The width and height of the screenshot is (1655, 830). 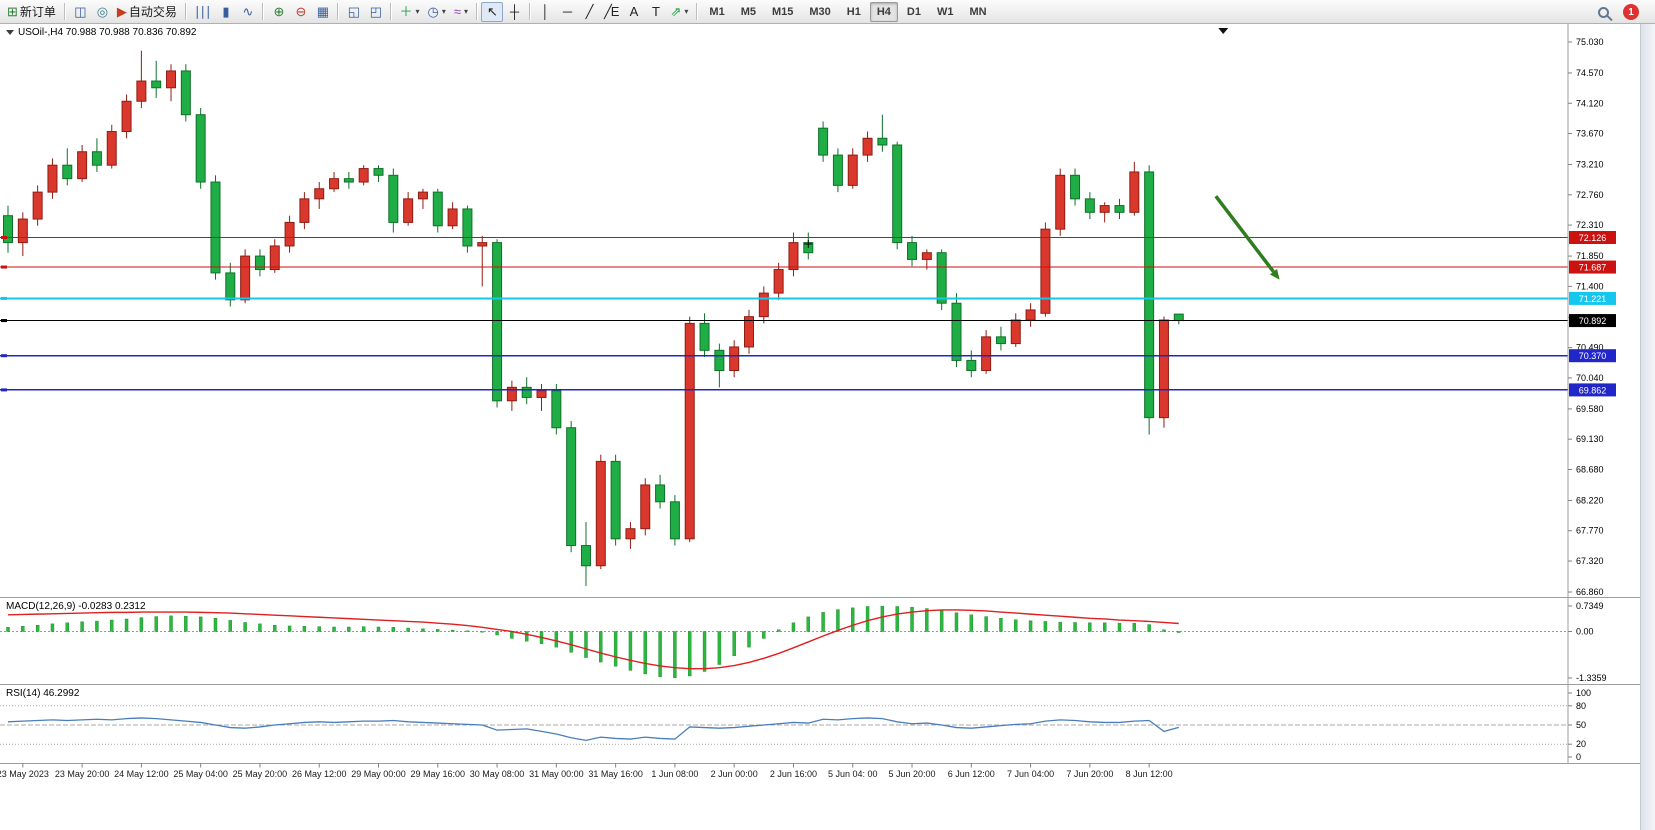 I want to click on macd-label: MACD(12,26,9) -0.0283 0.2312, so click(x=76, y=606).